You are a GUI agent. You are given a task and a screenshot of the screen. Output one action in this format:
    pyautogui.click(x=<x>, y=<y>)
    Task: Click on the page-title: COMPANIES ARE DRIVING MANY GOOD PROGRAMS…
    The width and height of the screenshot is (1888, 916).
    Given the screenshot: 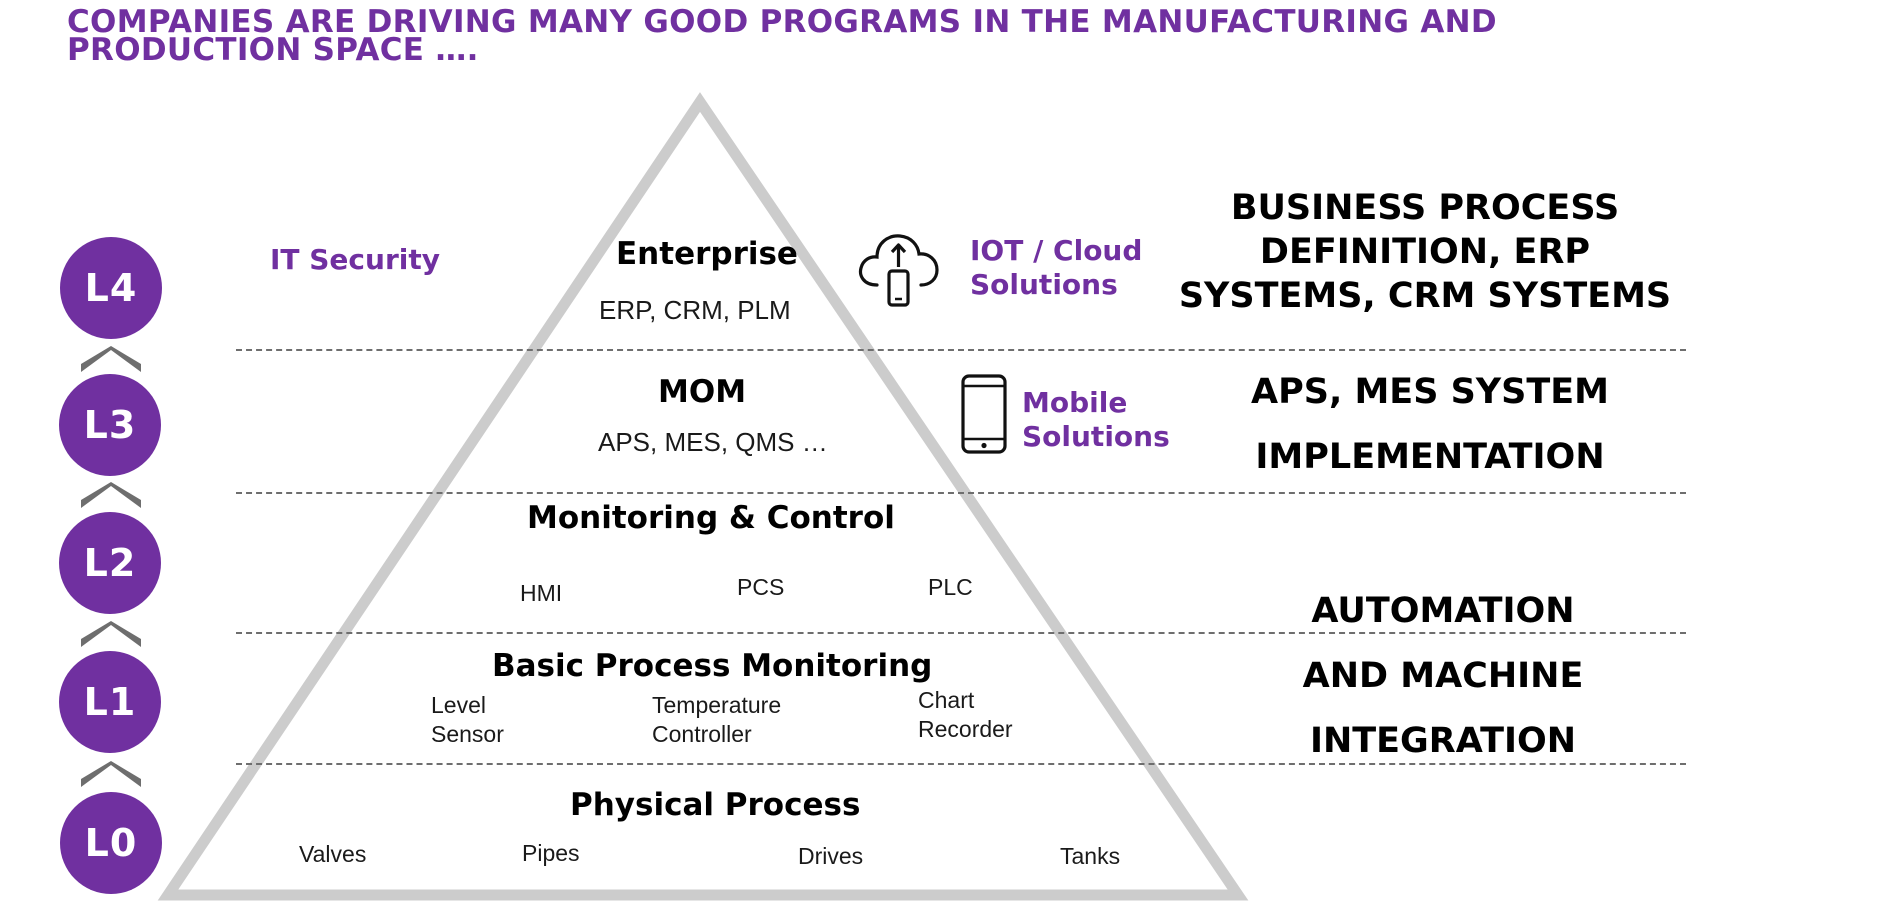 What is the action you would take?
    pyautogui.click(x=817, y=36)
    